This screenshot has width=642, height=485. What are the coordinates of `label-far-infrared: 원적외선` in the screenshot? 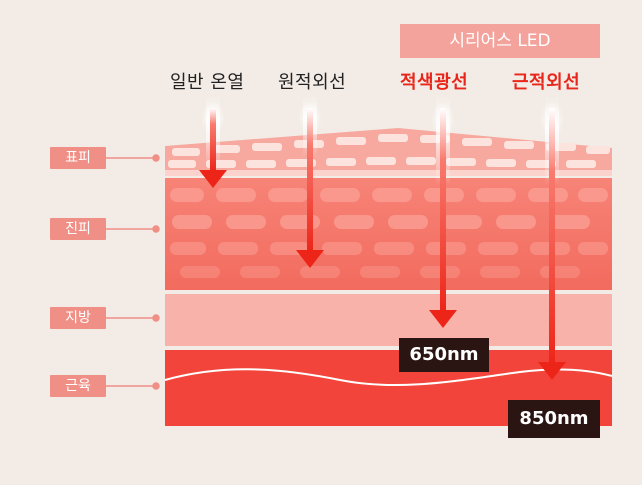 It's located at (312, 82).